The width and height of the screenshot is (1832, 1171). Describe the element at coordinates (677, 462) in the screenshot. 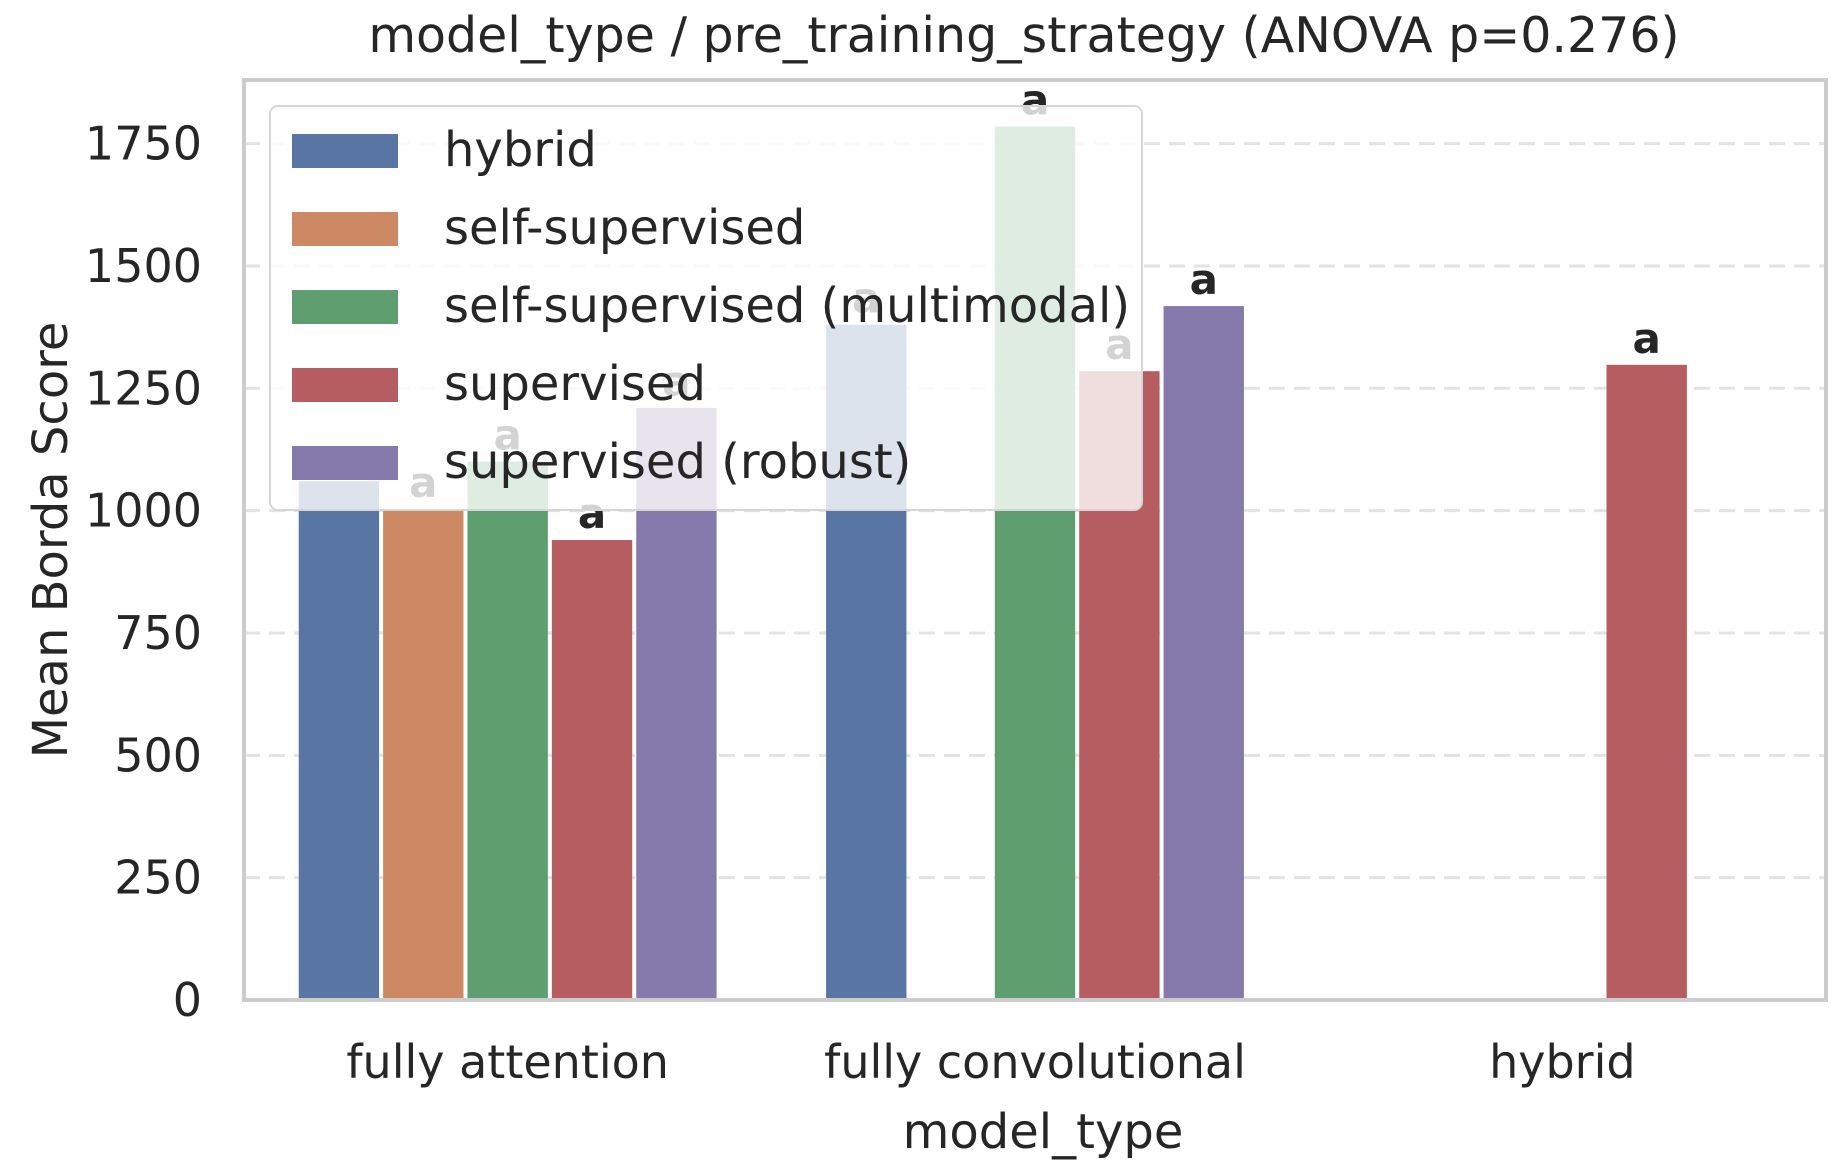

I see `legend-entry: supervised (robust)` at that location.